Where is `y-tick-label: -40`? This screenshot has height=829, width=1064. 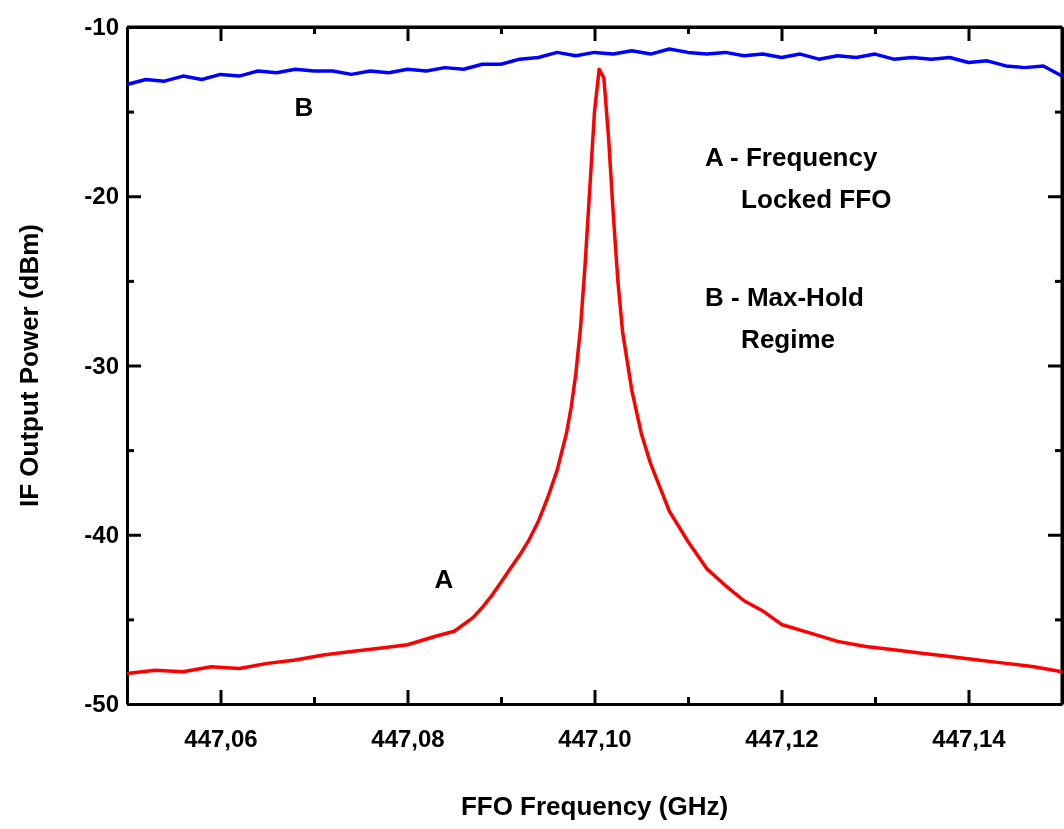
y-tick-label: -40 is located at coordinates (101, 534).